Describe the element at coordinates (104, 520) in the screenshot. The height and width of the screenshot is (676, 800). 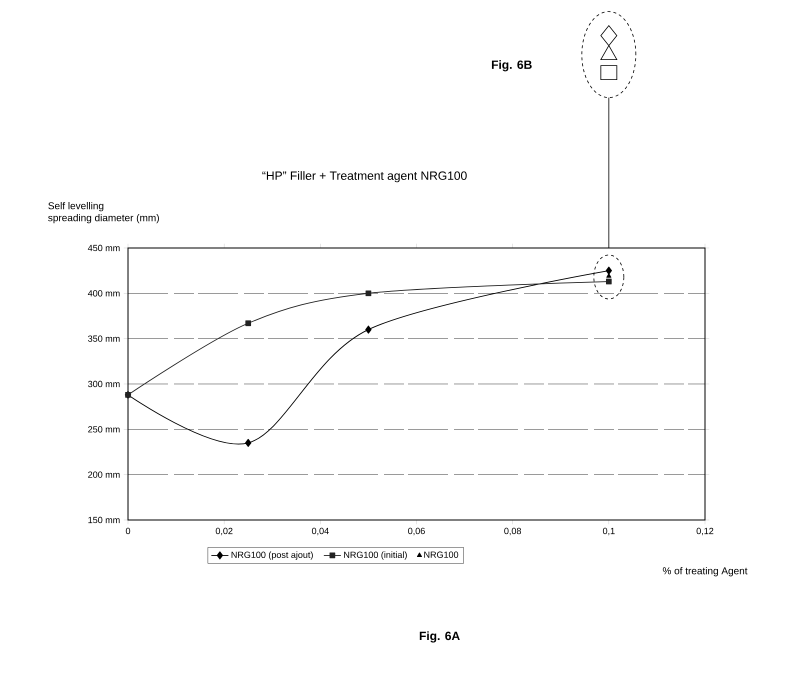
I see `y-tick-label: 150 mm` at that location.